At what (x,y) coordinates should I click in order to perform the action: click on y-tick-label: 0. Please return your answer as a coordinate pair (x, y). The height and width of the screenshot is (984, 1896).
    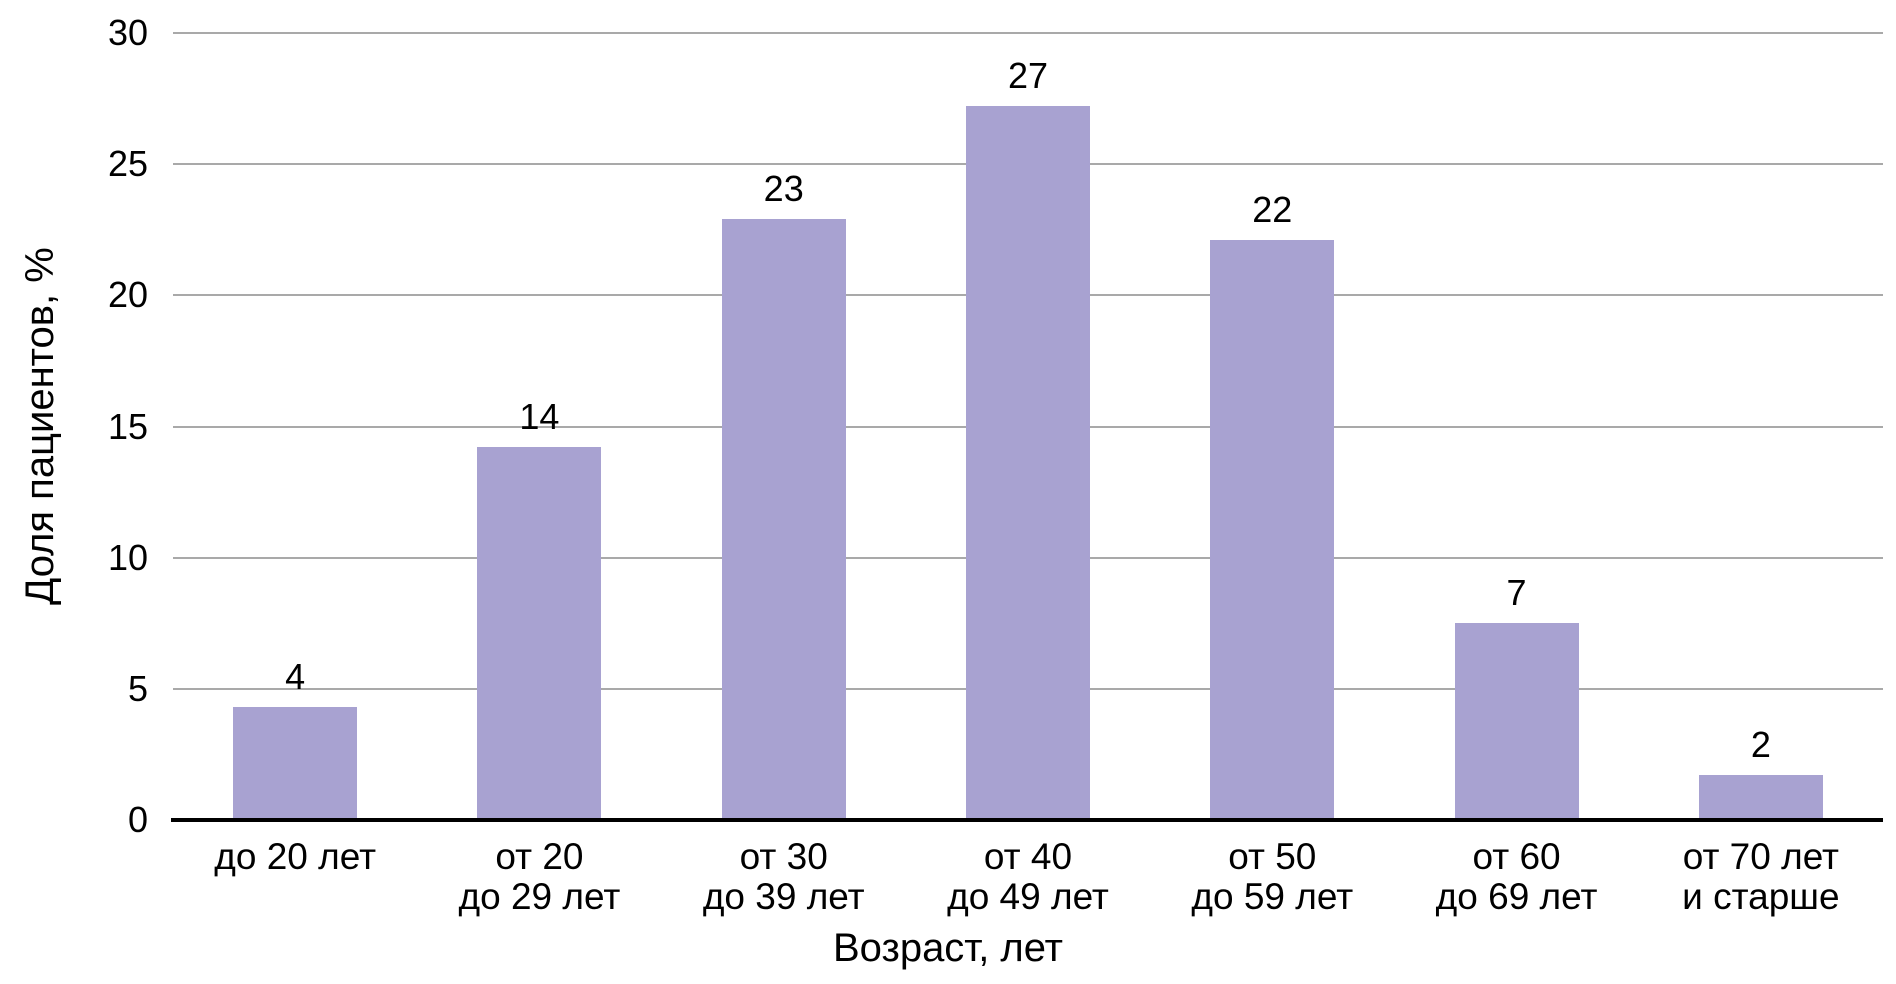
    Looking at the image, I should click on (137, 819).